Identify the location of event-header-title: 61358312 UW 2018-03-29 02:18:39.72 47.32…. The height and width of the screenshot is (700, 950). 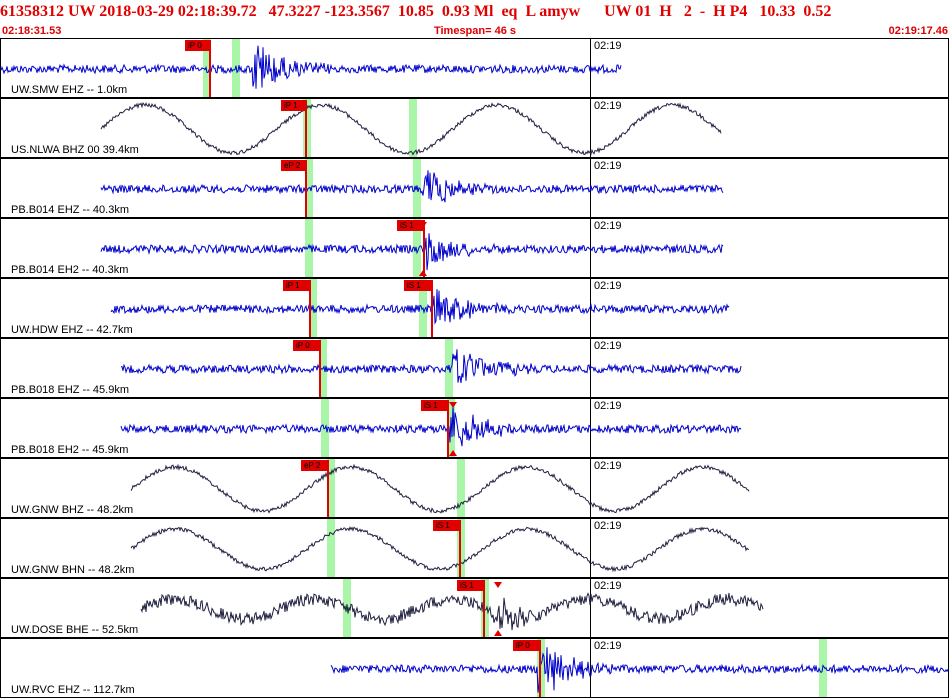
(416, 11).